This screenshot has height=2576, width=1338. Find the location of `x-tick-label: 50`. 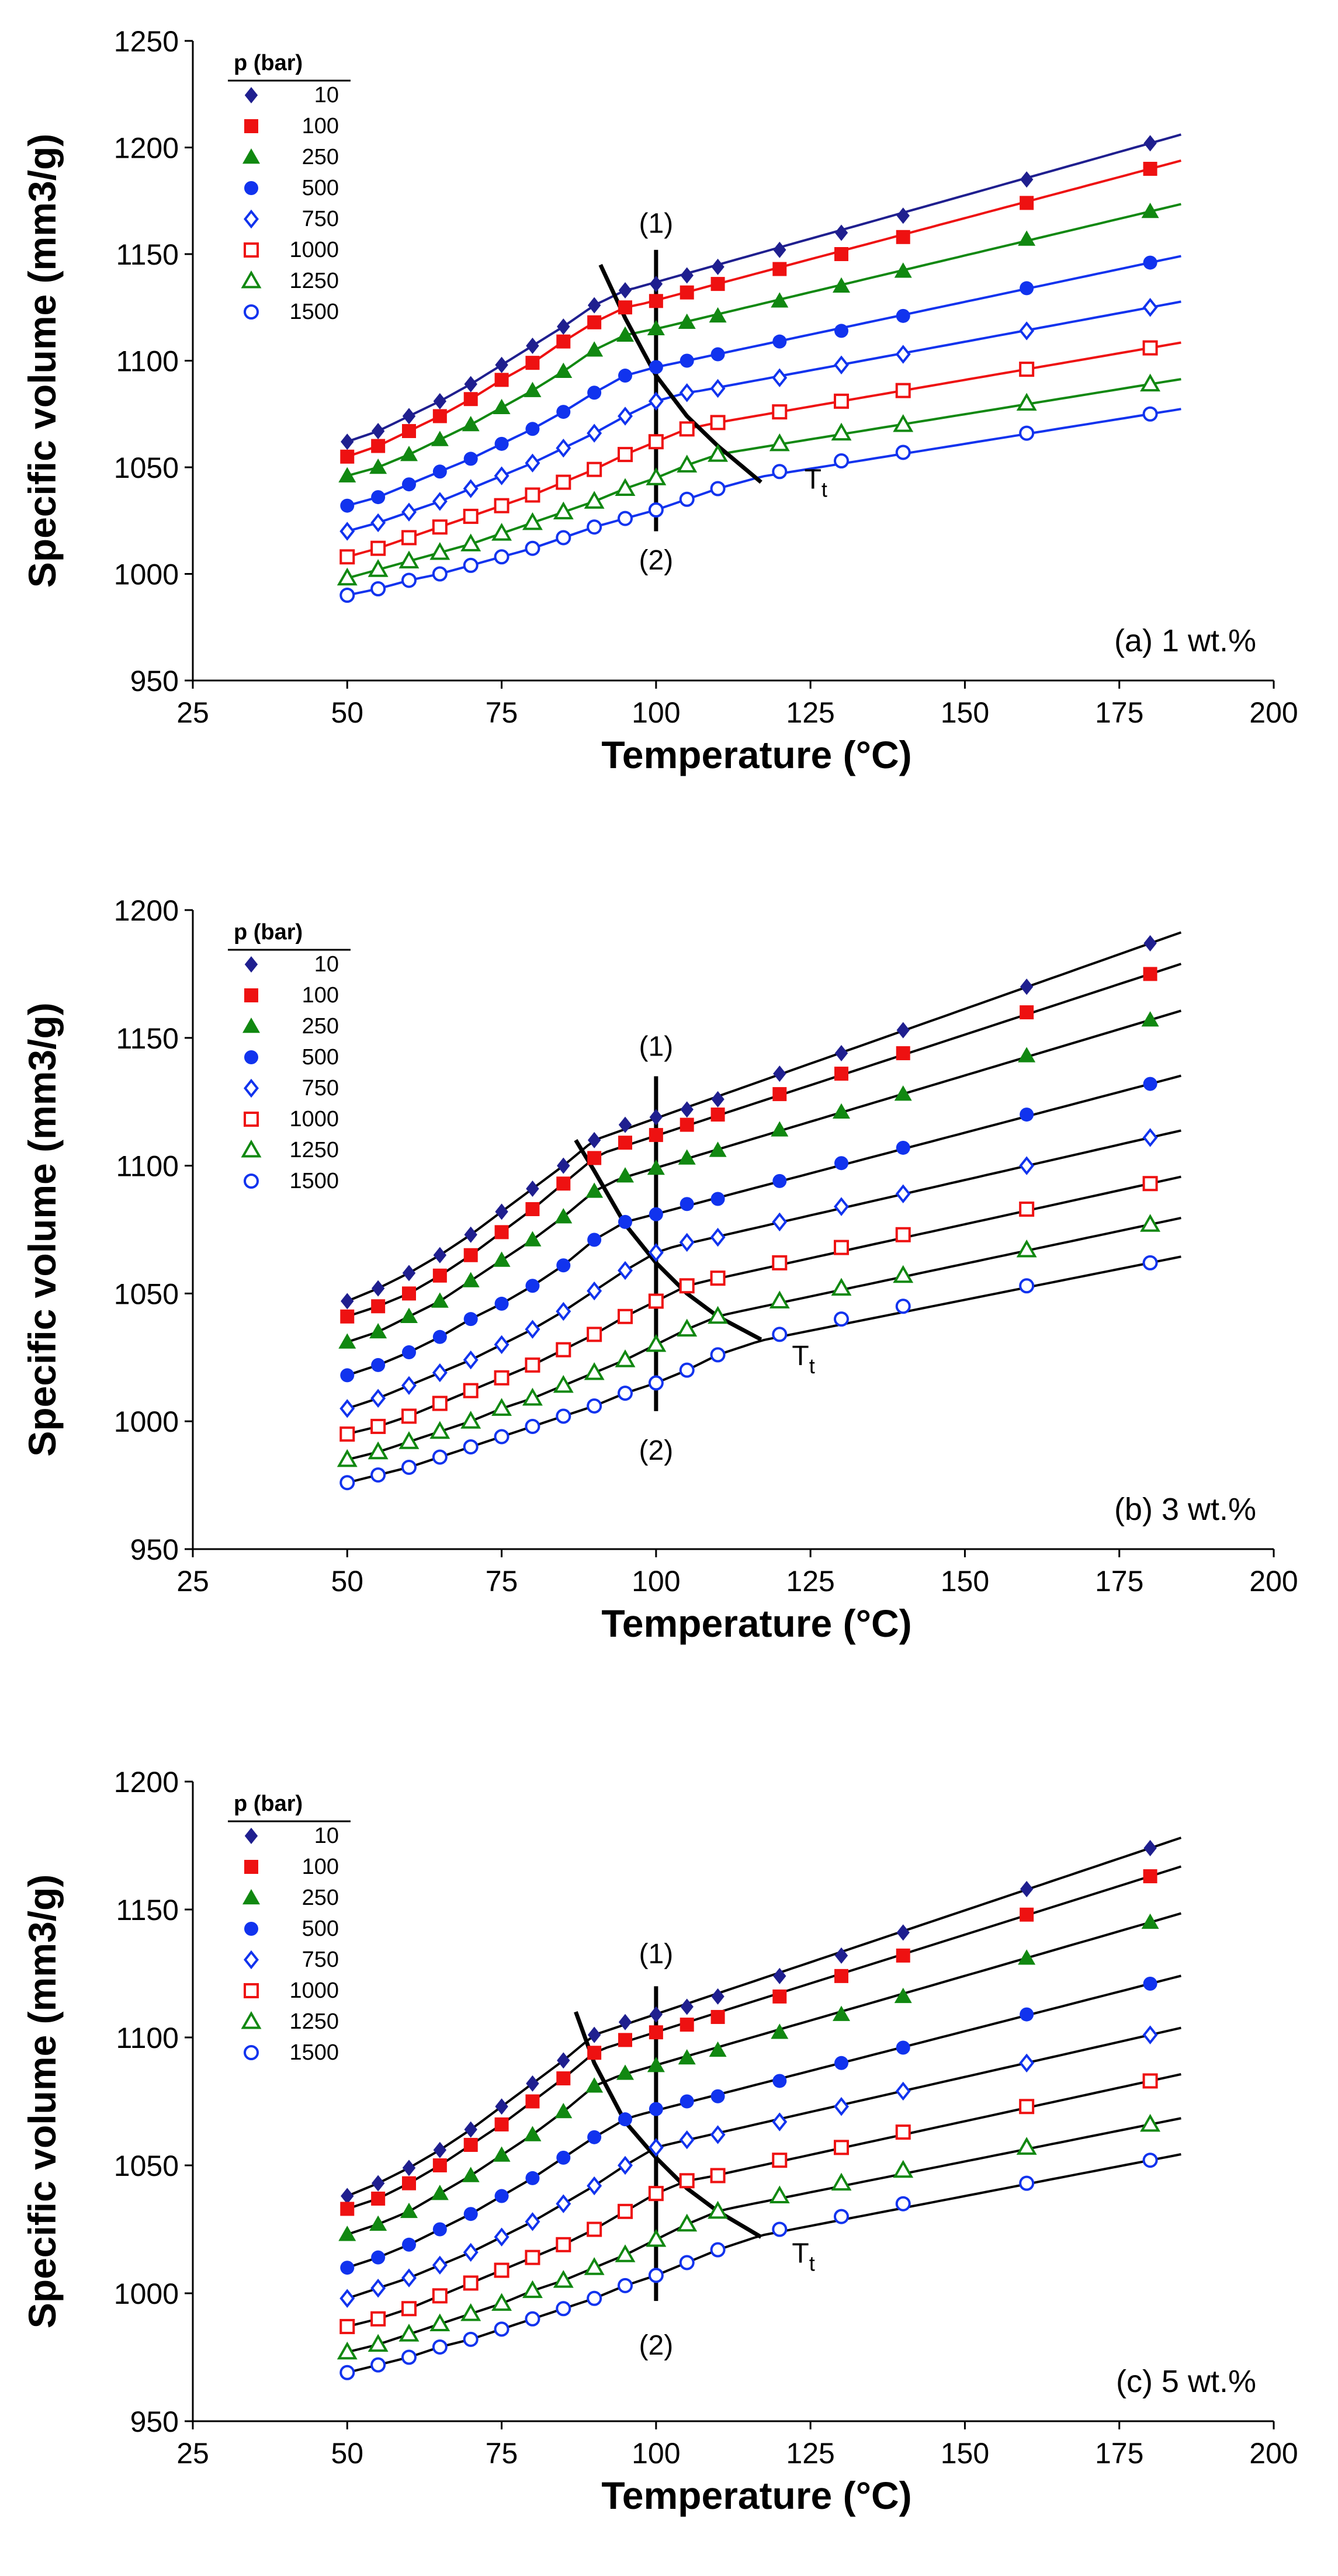

x-tick-label: 50 is located at coordinates (347, 1581).